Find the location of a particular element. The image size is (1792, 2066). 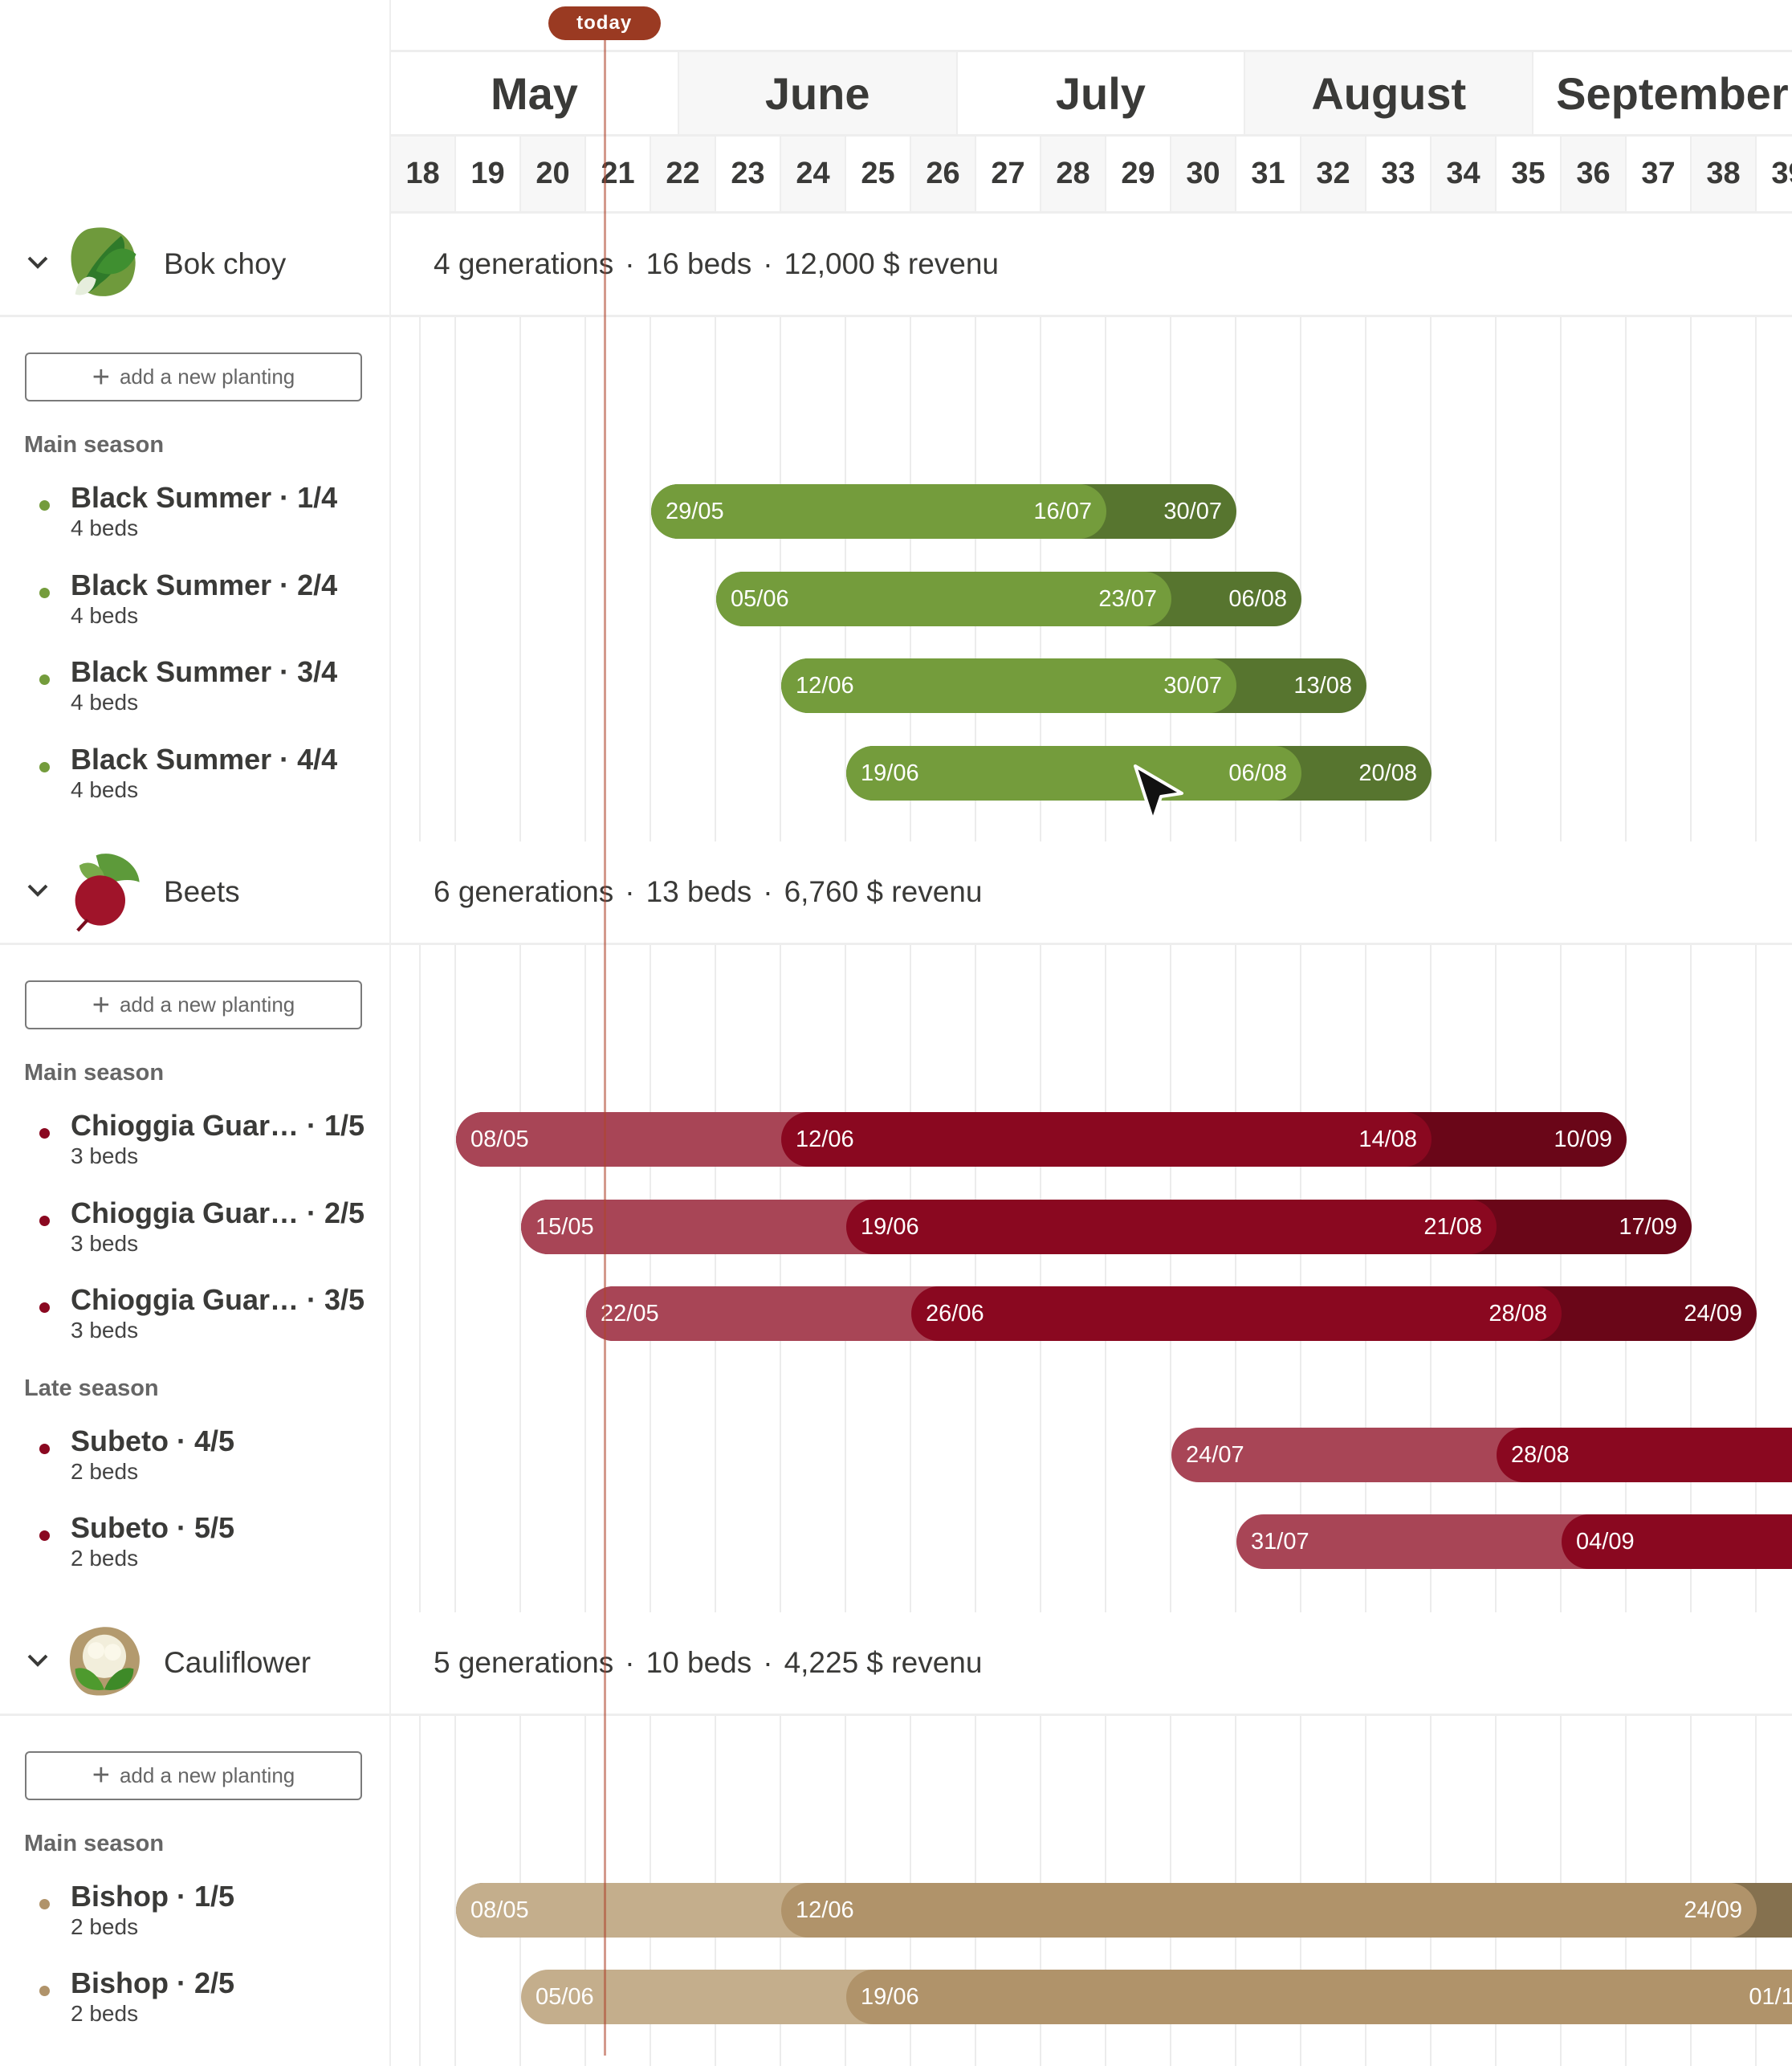

bar-segment: 04/09 is located at coordinates (1677, 1541).